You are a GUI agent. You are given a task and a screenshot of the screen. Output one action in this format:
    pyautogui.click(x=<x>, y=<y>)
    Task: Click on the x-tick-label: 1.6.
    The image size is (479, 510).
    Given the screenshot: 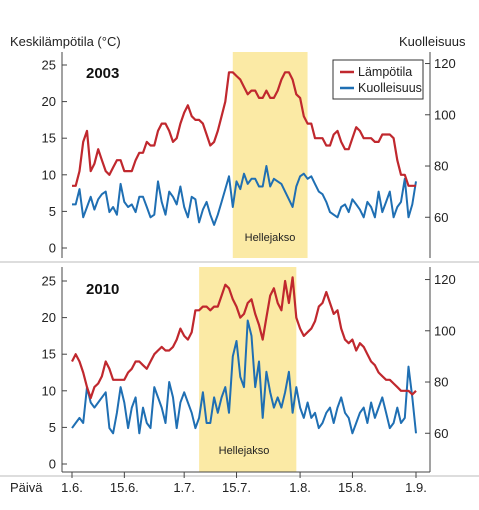 What is the action you would take?
    pyautogui.click(x=72, y=487)
    